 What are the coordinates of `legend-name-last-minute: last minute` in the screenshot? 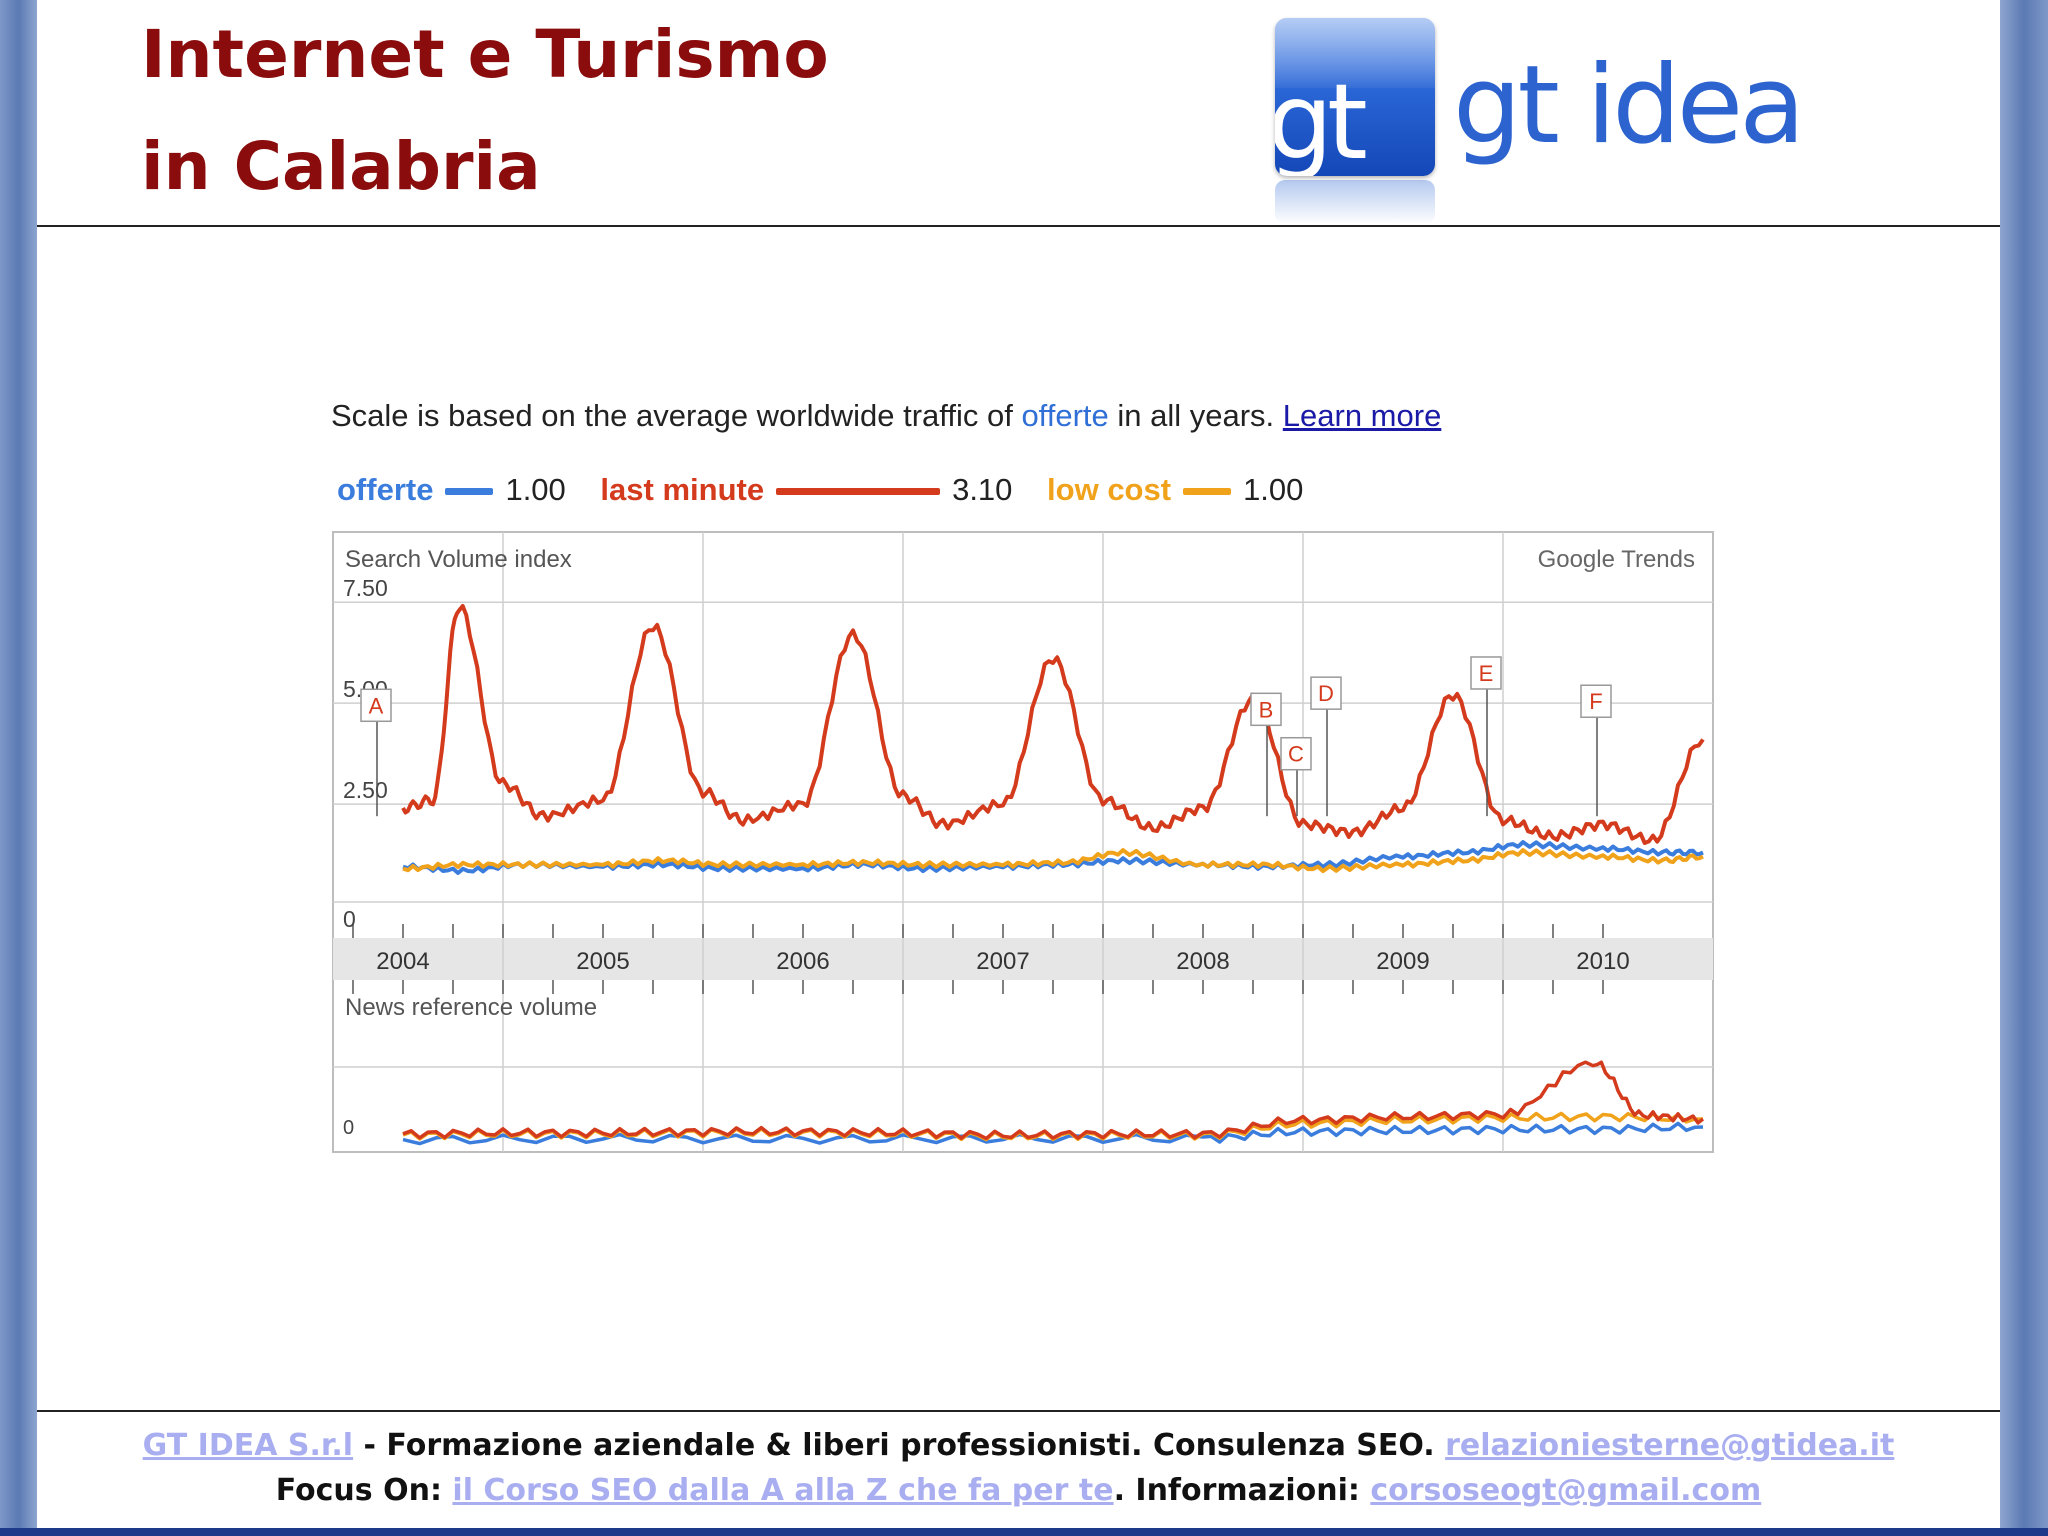 It's located at (682, 489).